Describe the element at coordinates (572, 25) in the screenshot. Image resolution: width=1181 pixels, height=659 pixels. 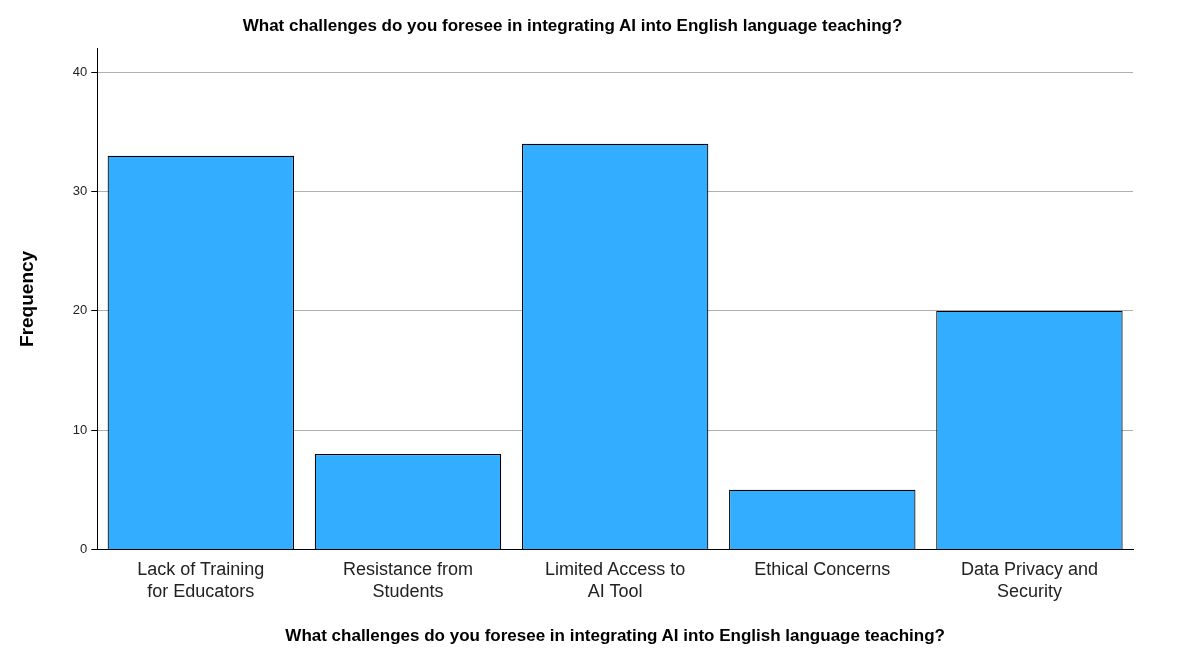
I see `chart-title: What challenges do you foresee in integrating AI into English language teaching?` at that location.